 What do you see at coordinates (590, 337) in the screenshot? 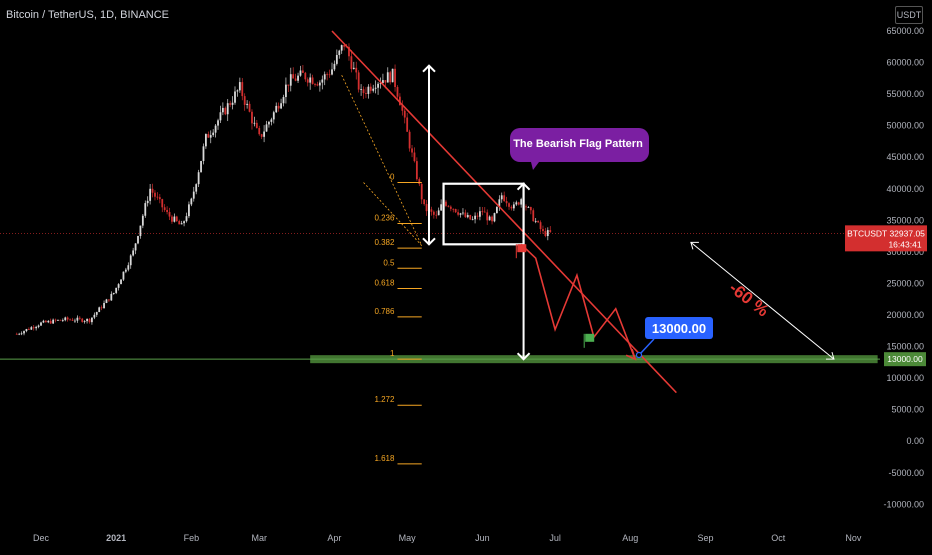
I see `green-flag-marker` at bounding box center [590, 337].